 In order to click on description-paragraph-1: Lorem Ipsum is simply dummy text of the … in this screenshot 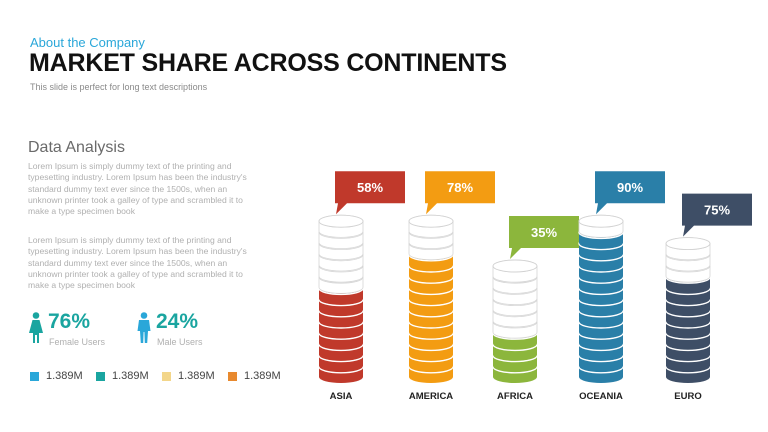, I will do `click(137, 189)`.